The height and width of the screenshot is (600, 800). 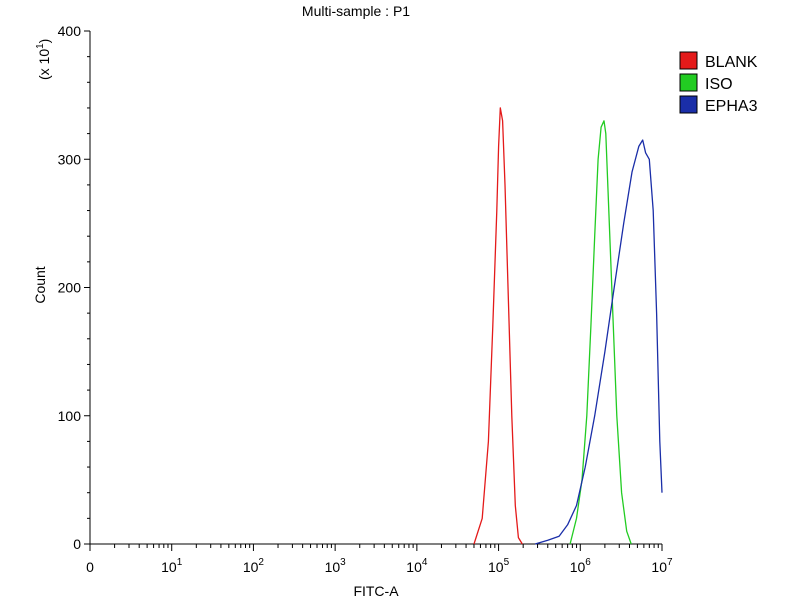 I want to click on x-tick-label: 0, so click(x=90, y=567).